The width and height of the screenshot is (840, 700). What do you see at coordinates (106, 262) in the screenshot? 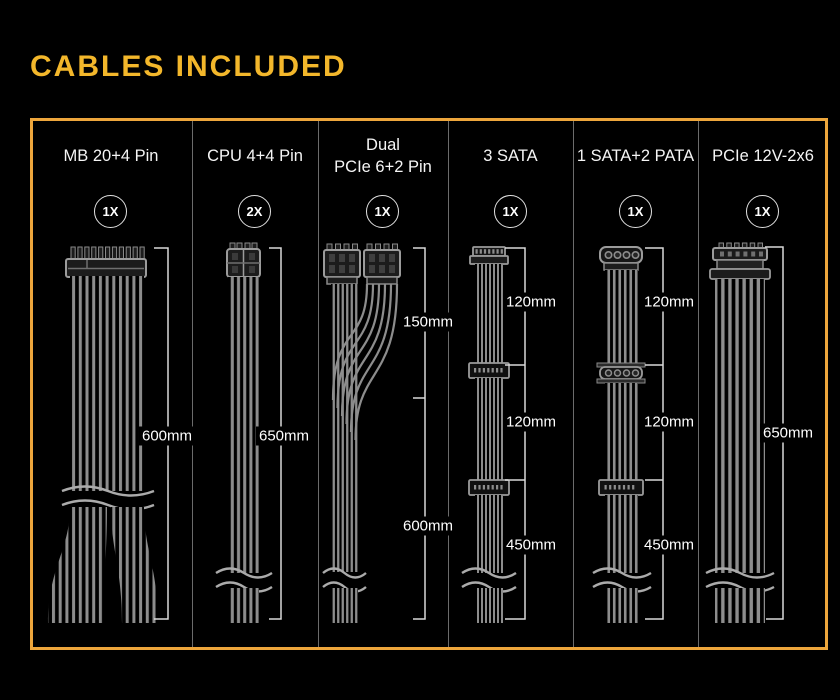
I see `atx-connector-icon` at bounding box center [106, 262].